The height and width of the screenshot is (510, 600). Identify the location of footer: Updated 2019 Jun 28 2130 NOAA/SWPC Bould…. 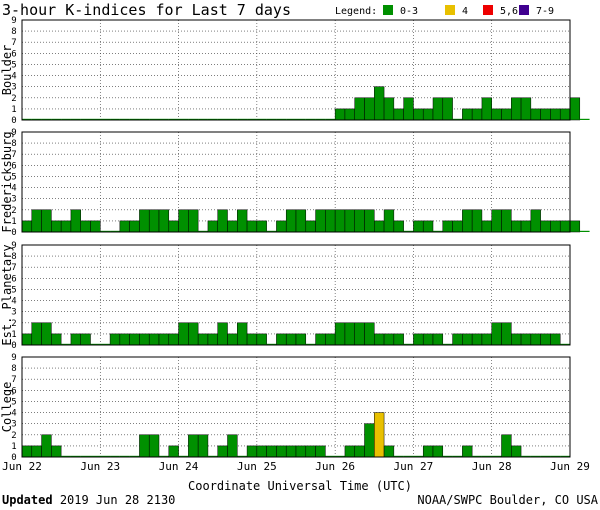
(300, 500).